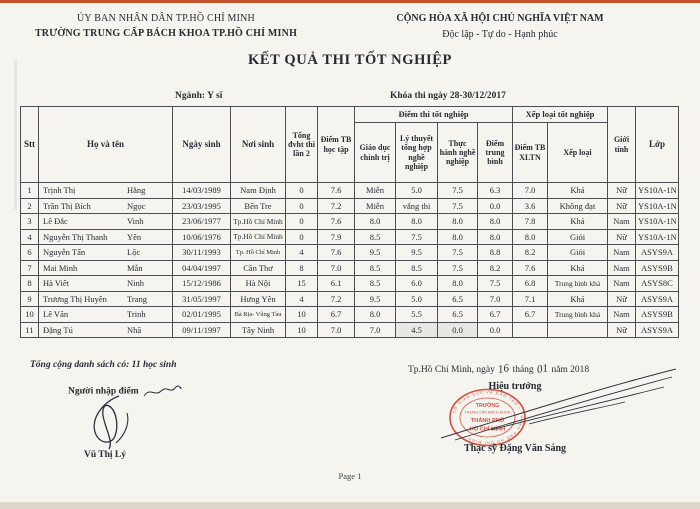 This screenshot has width=700, height=509. I want to click on family-middle-name: Trương Thị Huyền, so click(75, 298).